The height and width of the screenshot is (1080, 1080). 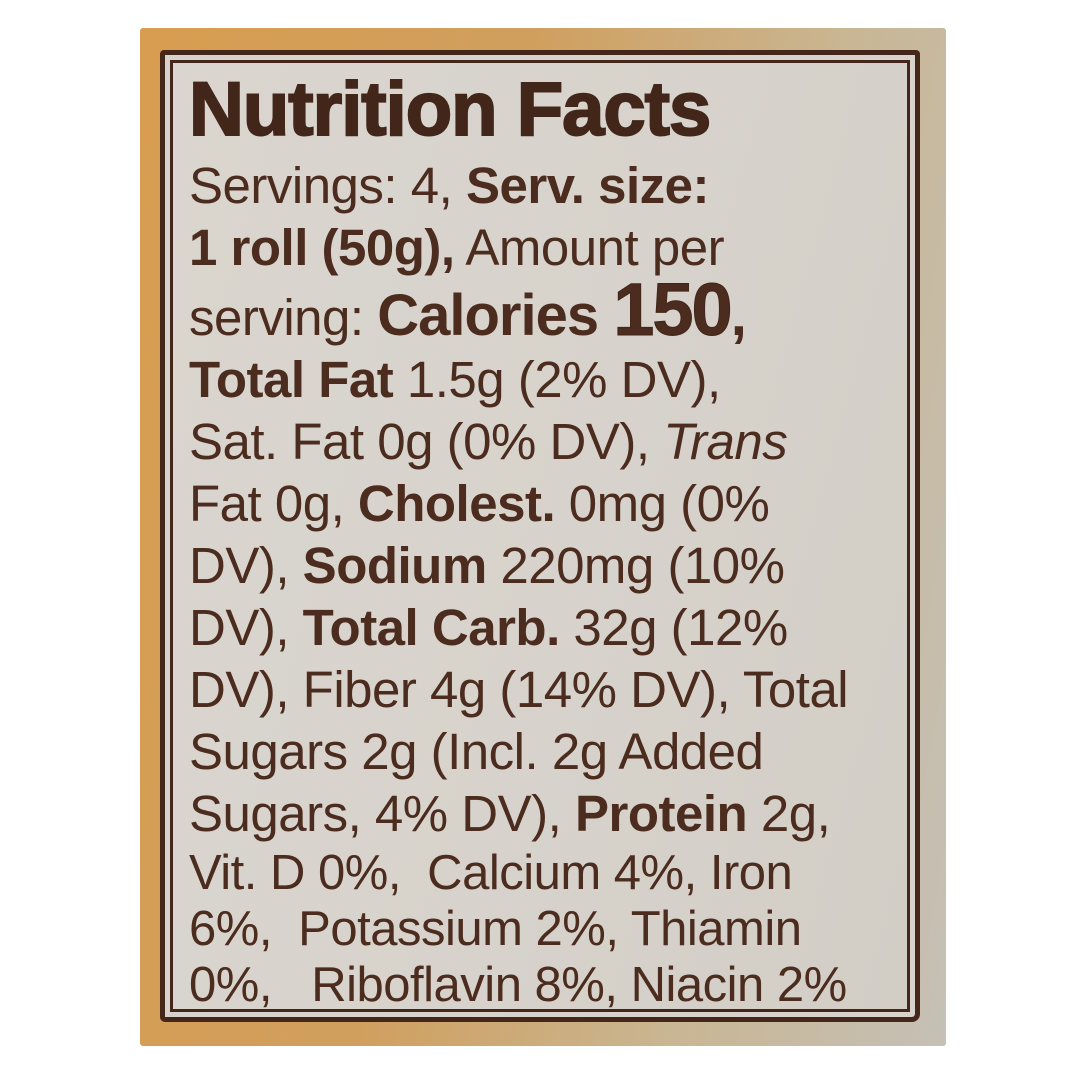 What do you see at coordinates (669, 503) in the screenshot?
I see `text-segment: 0mg (0%` at bounding box center [669, 503].